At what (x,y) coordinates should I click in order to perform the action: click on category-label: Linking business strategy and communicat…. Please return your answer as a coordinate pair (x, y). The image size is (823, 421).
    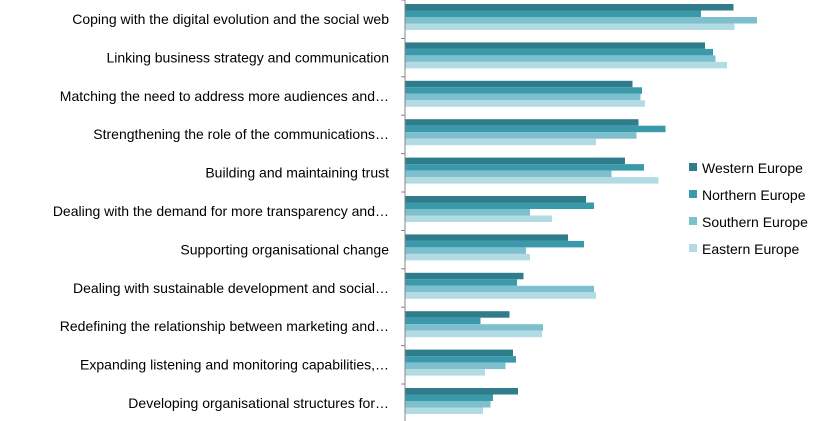
    Looking at the image, I should click on (248, 57).